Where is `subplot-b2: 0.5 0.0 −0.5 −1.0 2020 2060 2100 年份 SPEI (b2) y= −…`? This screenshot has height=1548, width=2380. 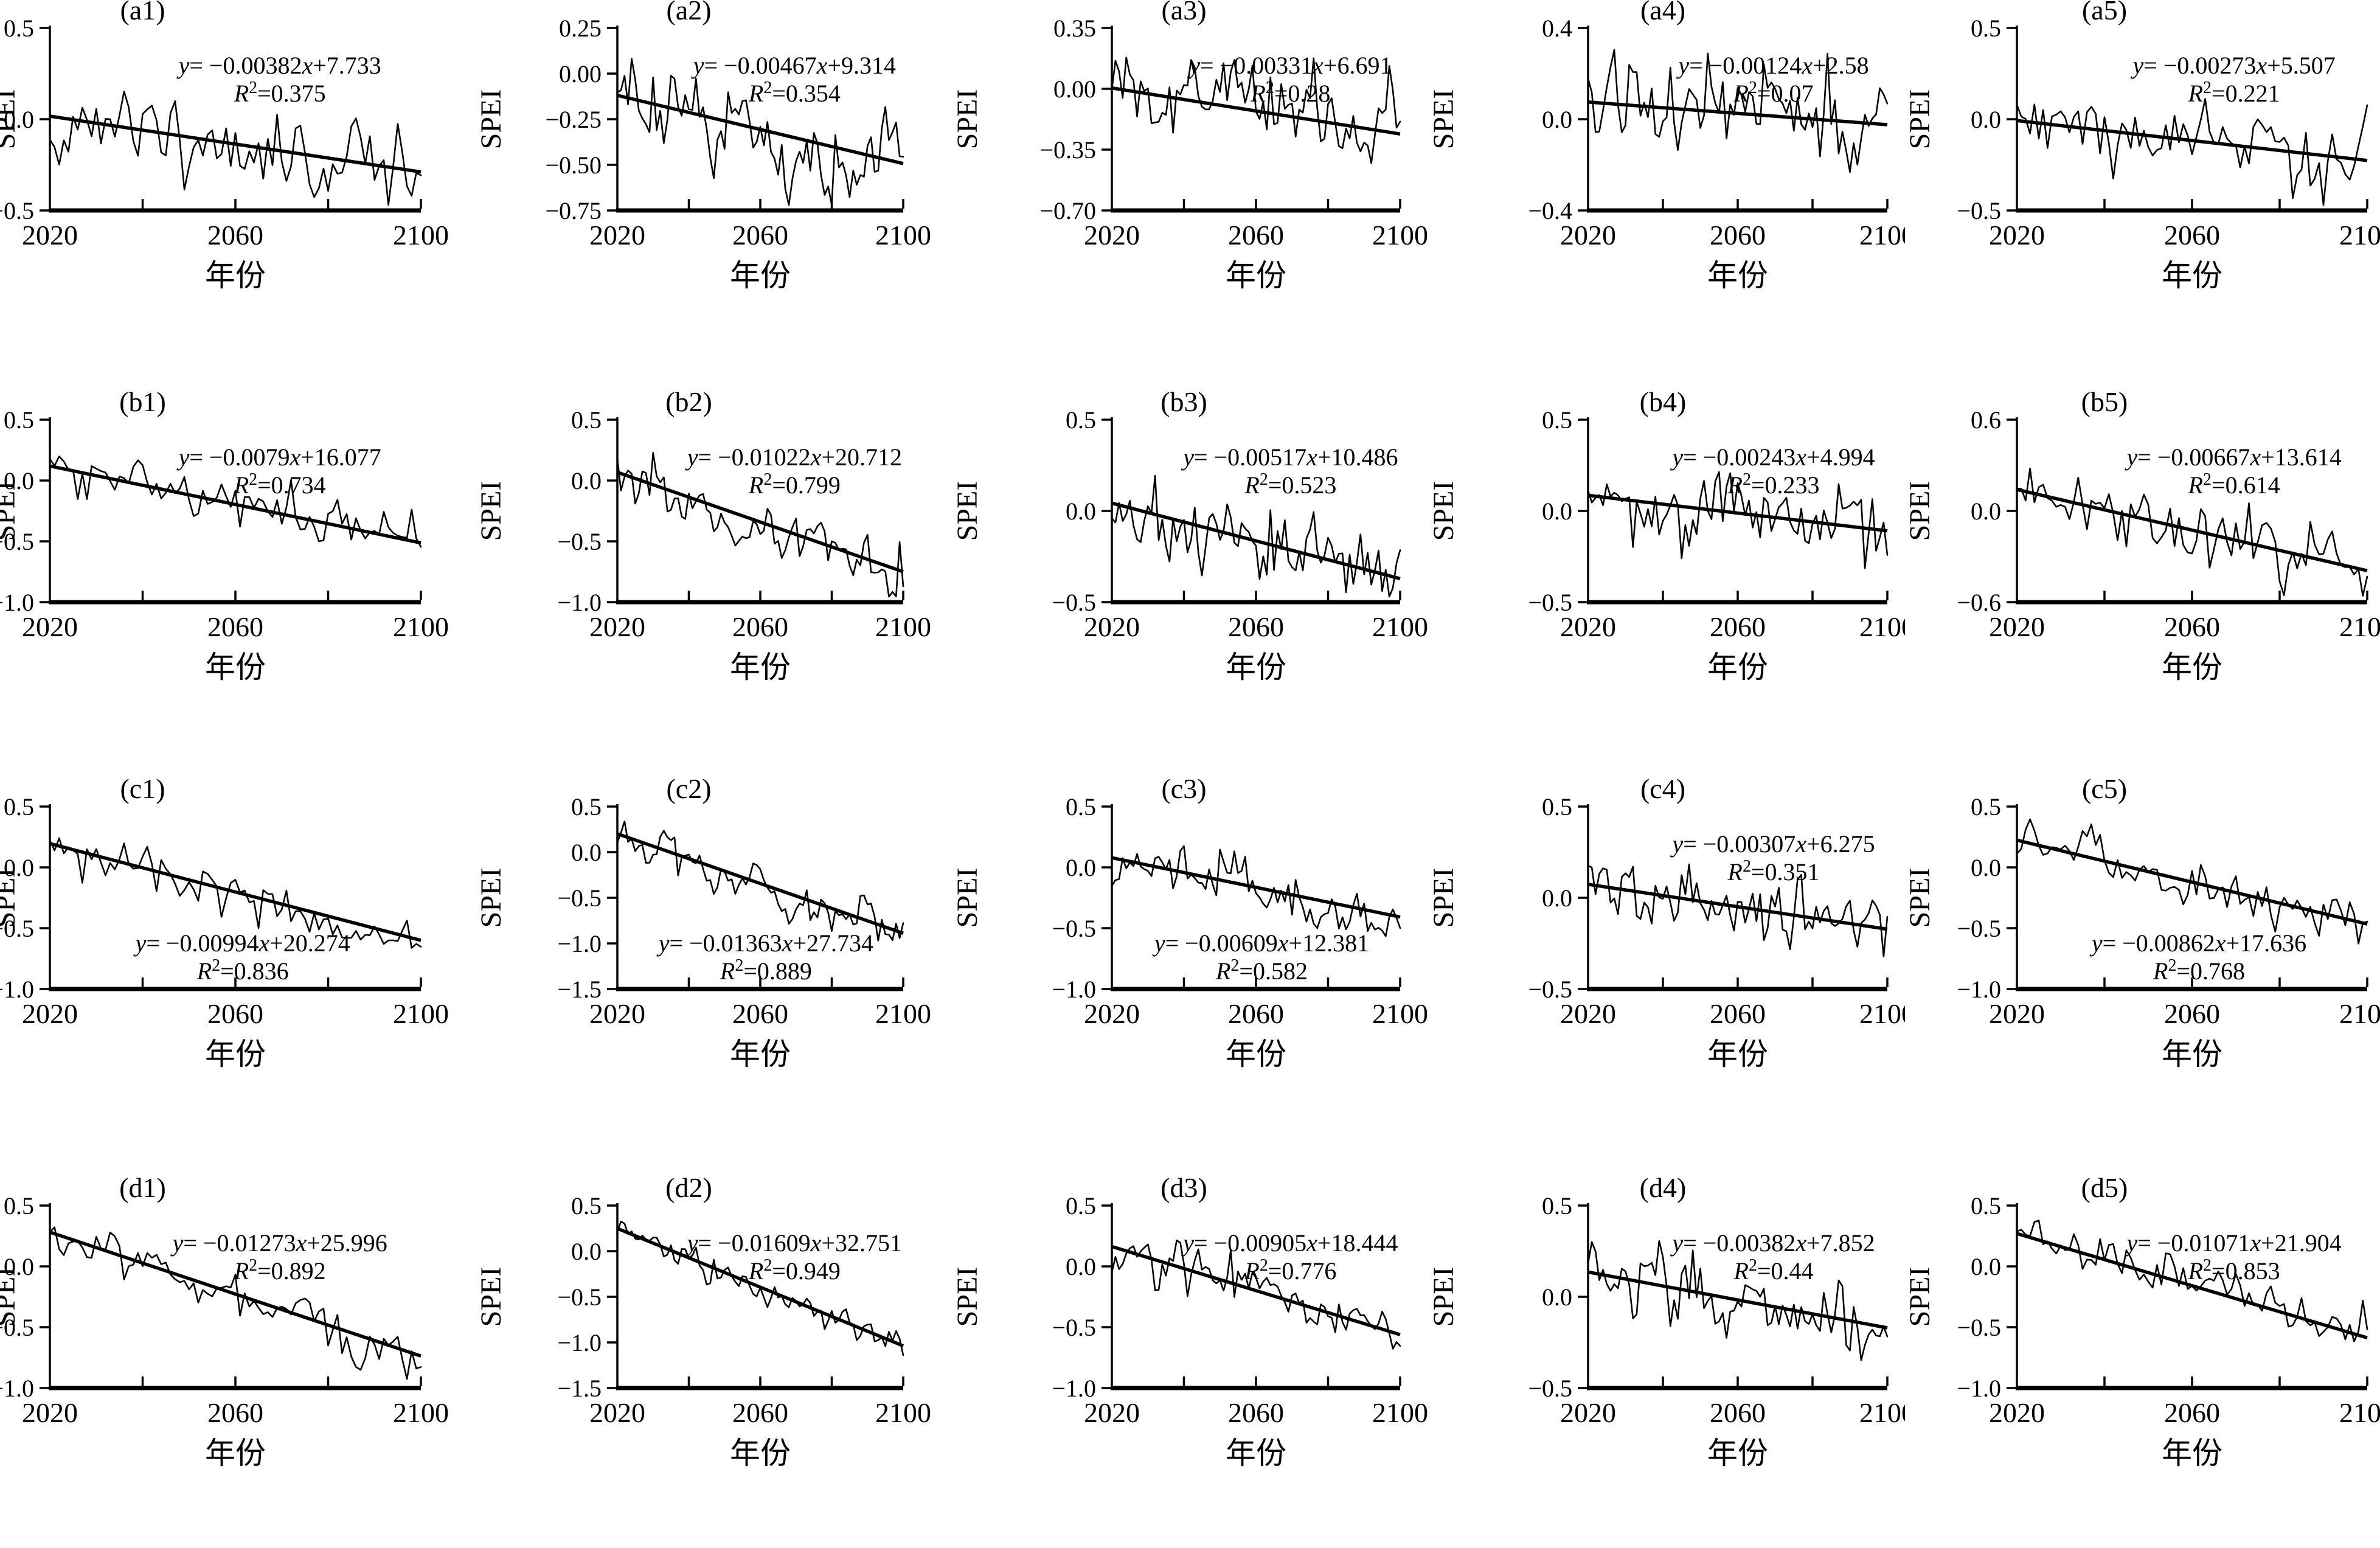 subplot-b2: 0.5 0.0 −0.5 −1.0 2020 2060 2100 年份 SPEI (b2) y= −… is located at coordinates (714, 581).